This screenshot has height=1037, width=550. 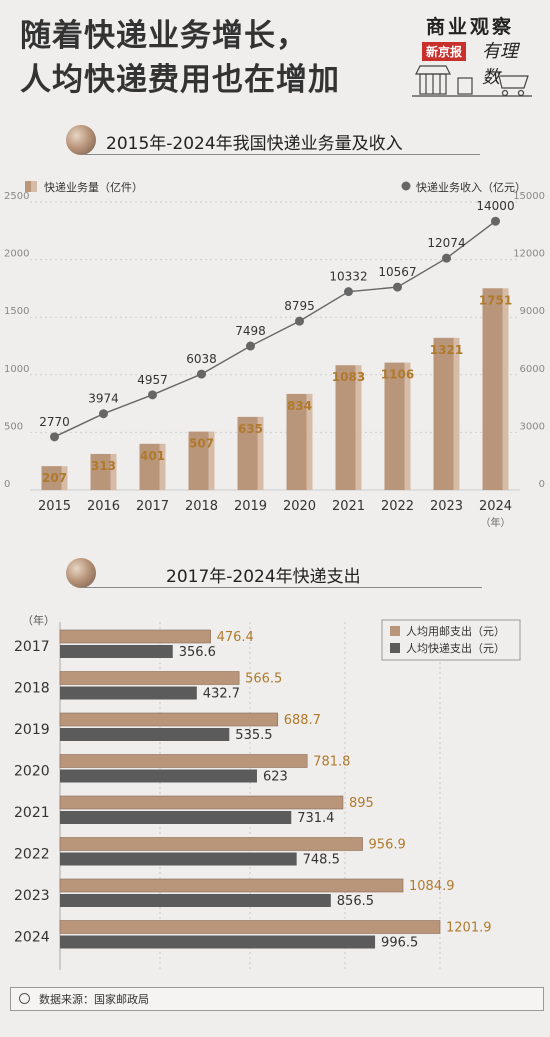 I want to click on x-tick-label: 2021, so click(x=348, y=506).